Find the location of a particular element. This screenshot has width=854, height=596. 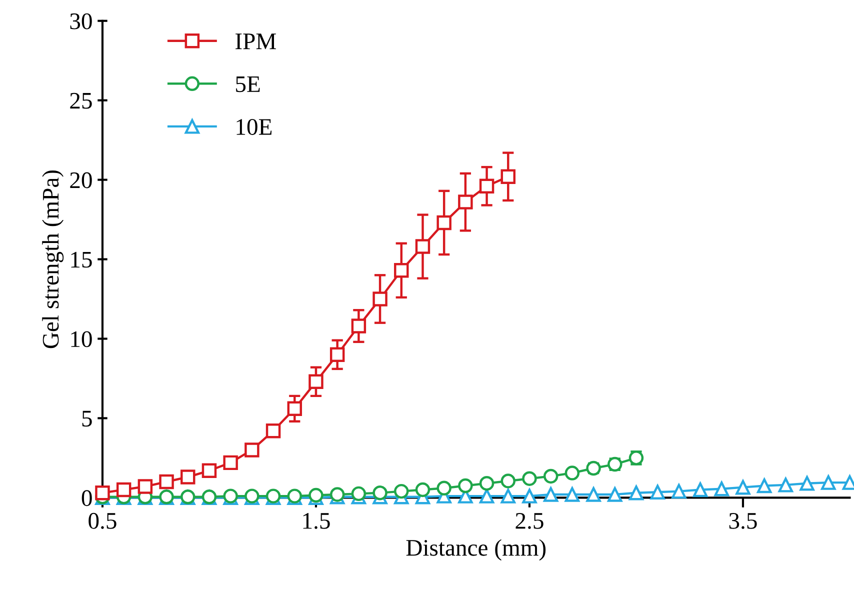

y-tick-label: 20 is located at coordinates (81, 180).